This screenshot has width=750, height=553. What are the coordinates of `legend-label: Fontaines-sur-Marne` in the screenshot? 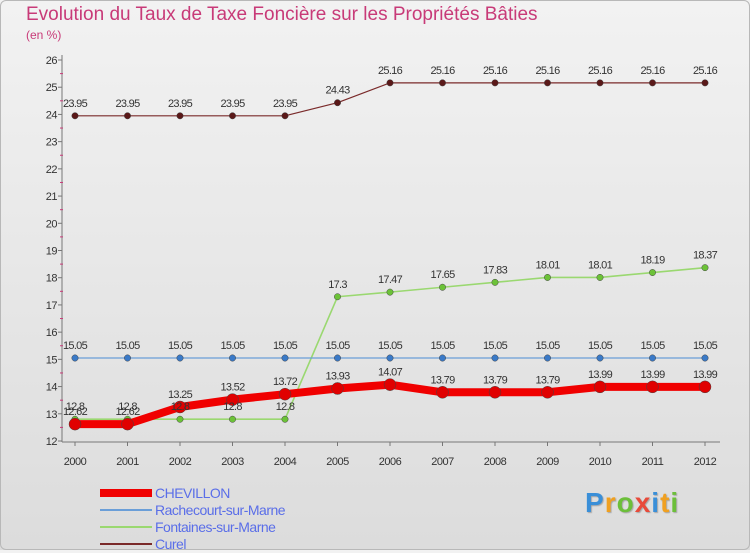 It's located at (215, 527).